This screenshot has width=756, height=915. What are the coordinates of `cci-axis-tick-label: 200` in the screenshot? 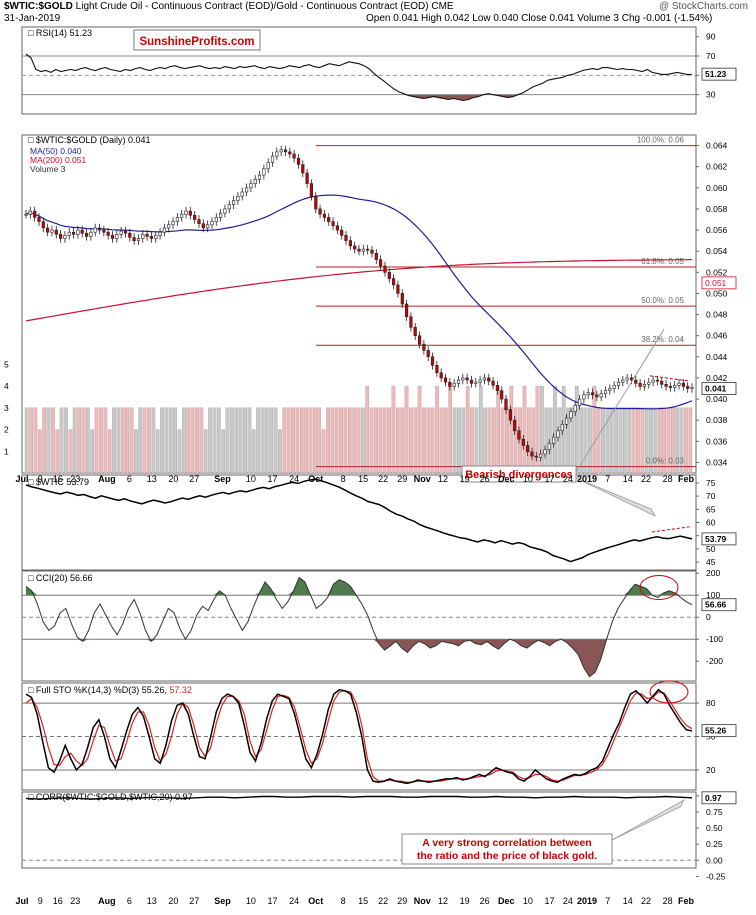 It's located at (713, 573).